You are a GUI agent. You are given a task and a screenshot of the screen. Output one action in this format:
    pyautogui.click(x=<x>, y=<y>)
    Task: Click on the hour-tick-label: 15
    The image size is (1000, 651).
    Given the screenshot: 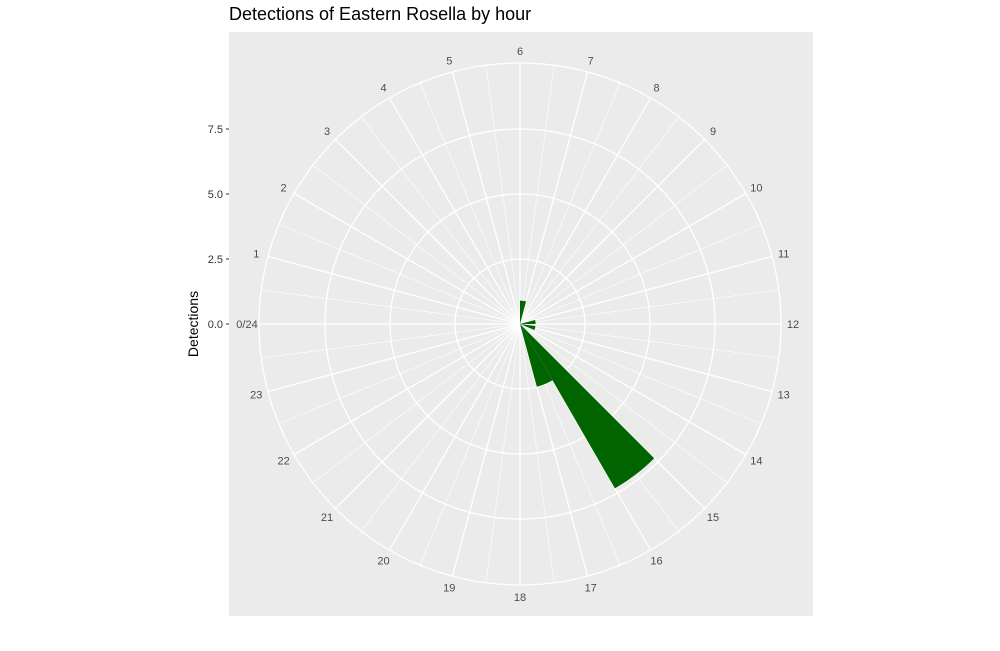 What is the action you would take?
    pyautogui.click(x=713, y=518)
    